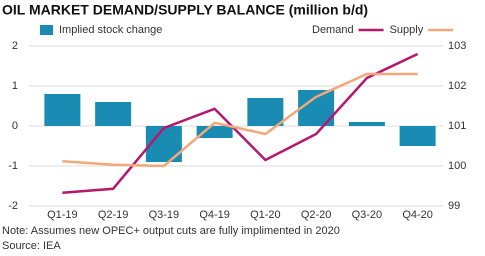  Describe the element at coordinates (46, 30) in the screenshot. I see `legend-swatch` at that location.